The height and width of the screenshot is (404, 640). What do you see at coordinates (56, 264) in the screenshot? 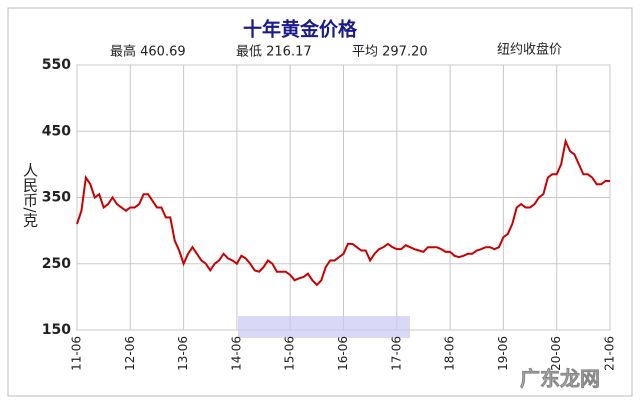
I see `y-tick-label: 250` at bounding box center [56, 264].